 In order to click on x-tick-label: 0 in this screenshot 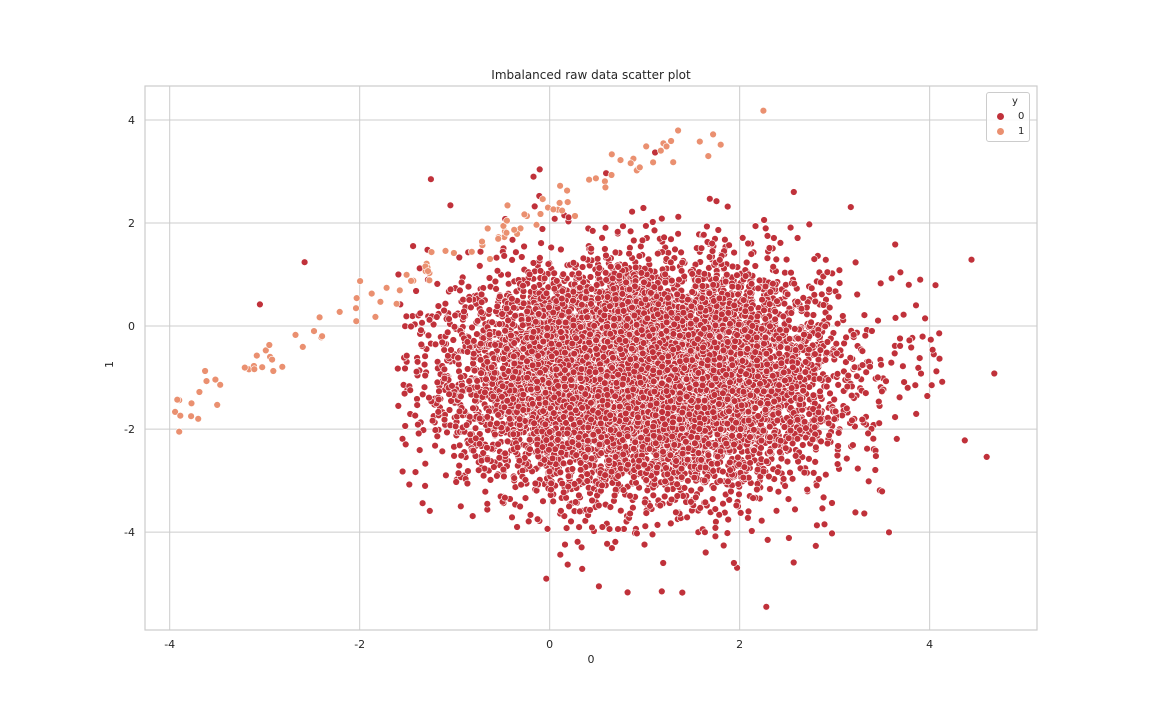, I will do `click(549, 644)`.